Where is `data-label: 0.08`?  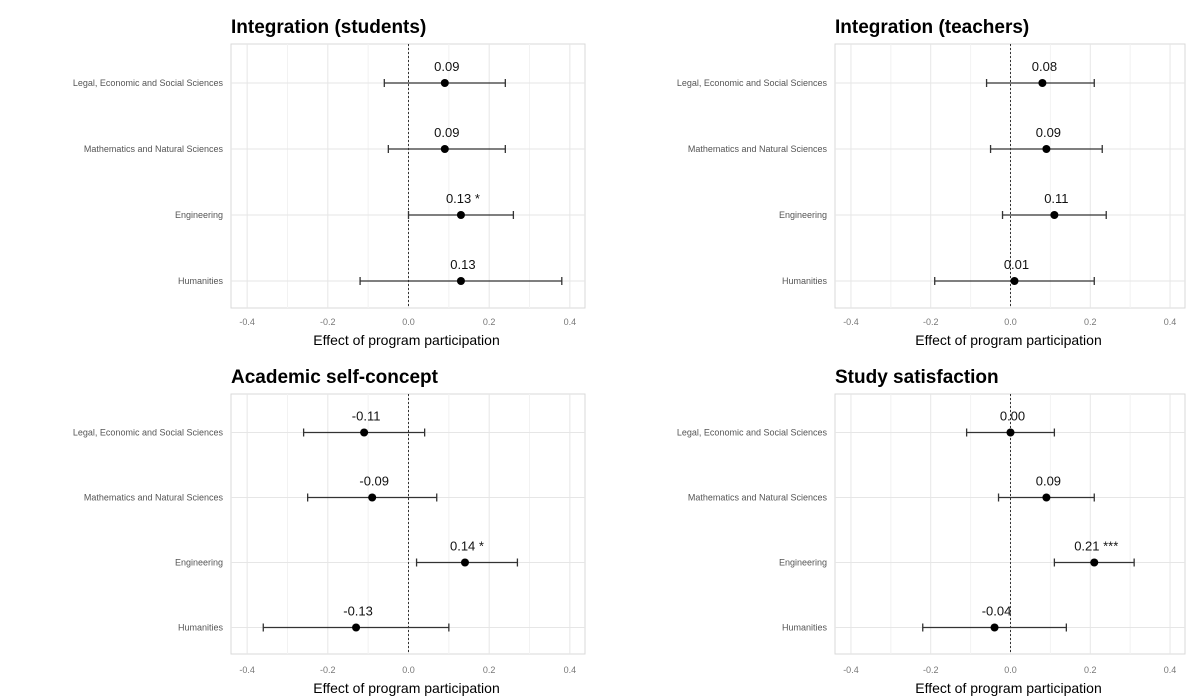
data-label: 0.08 is located at coordinates (1044, 66).